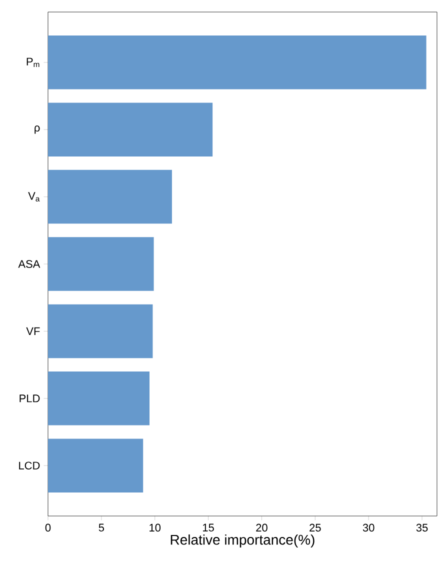 This screenshot has height=562, width=441. What do you see at coordinates (422, 528) in the screenshot?
I see `x-tick-label: 35` at bounding box center [422, 528].